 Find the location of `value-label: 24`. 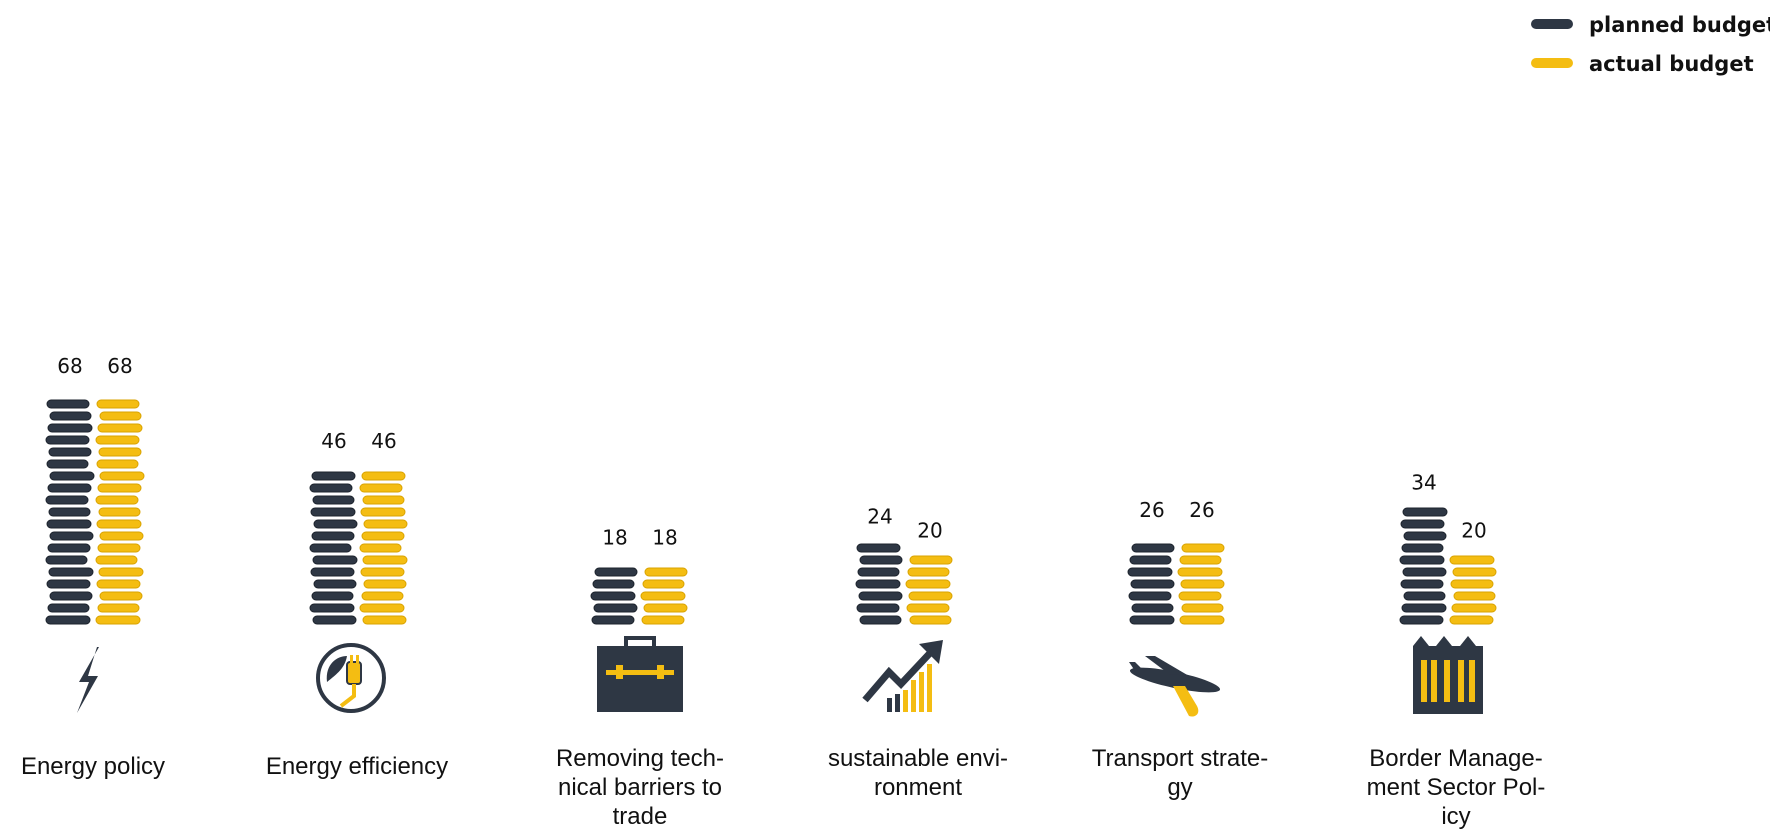

value-label: 24 is located at coordinates (879, 517).